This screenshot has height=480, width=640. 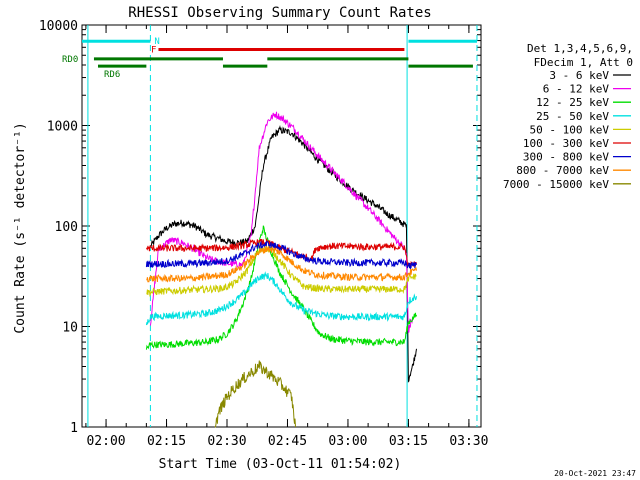 What do you see at coordinates (468, 441) in the screenshot?
I see `x-tick-label: 03:30` at bounding box center [468, 441].